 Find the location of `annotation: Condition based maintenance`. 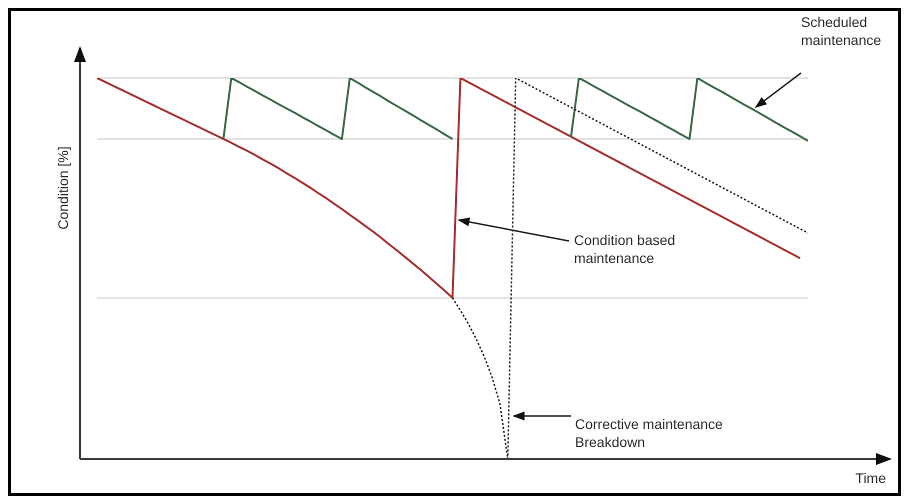

annotation: Condition based maintenance is located at coordinates (625, 249).